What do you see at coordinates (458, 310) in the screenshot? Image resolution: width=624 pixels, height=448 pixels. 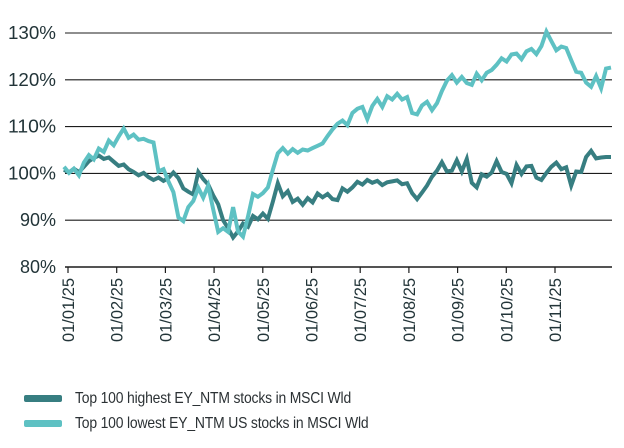 I see `x-tick-label: 01/09/25` at bounding box center [458, 310].